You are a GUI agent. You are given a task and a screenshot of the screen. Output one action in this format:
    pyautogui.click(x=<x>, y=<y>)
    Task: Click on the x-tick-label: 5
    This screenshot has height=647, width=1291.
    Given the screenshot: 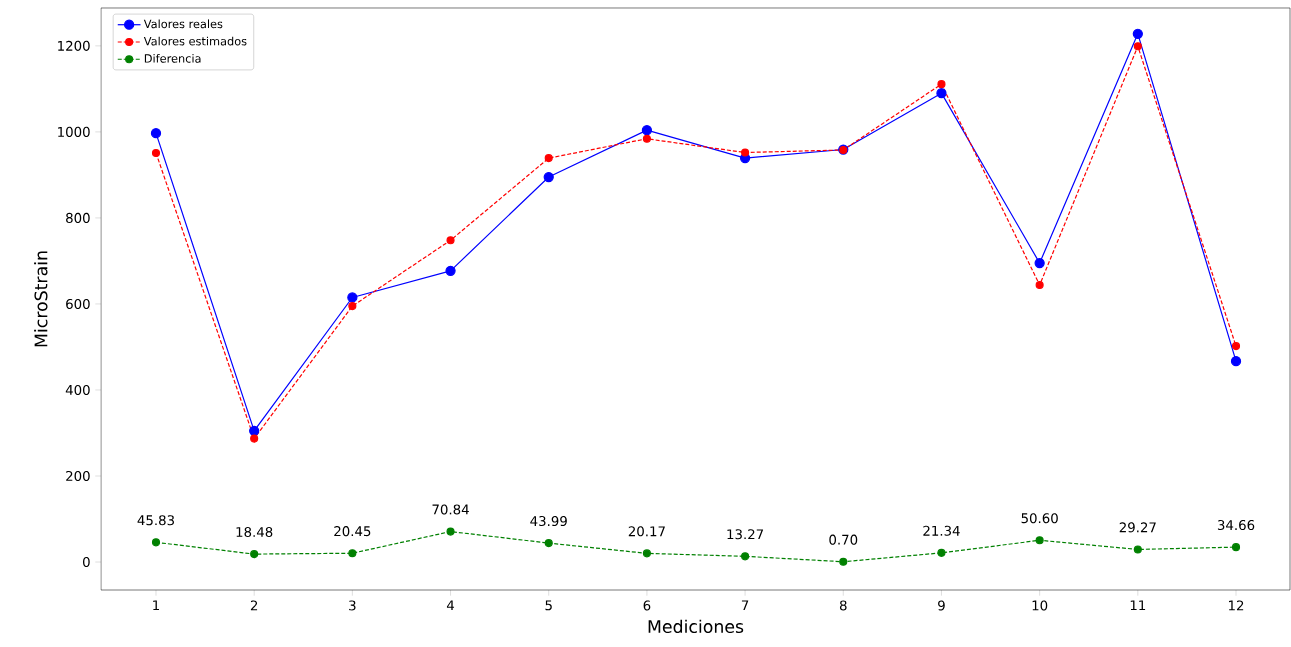 What is the action you would take?
    pyautogui.click(x=548, y=605)
    